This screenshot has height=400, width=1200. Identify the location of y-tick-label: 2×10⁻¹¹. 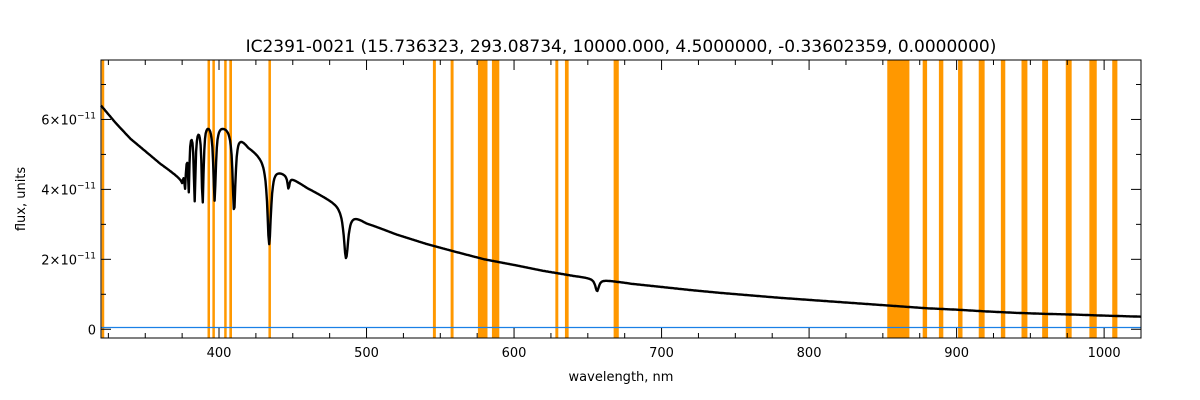
(68, 259).